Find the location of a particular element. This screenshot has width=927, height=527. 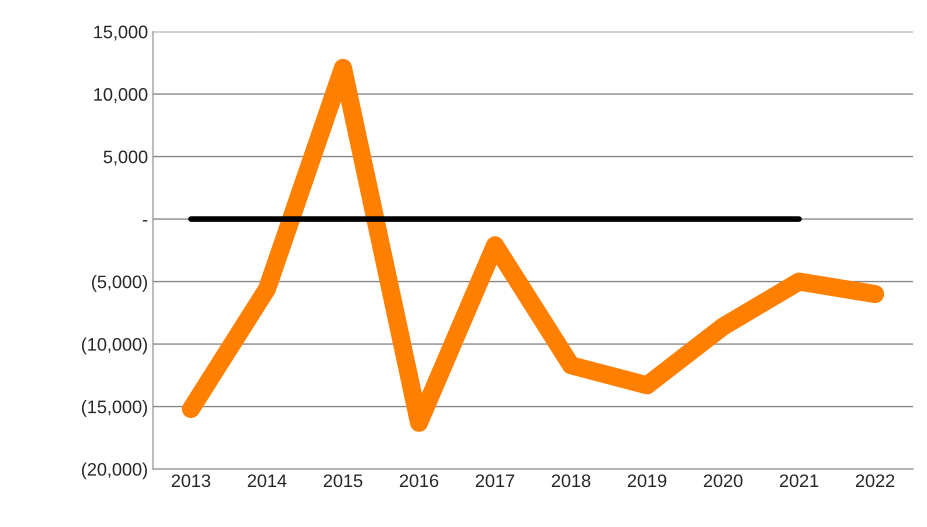

y-tick-label: 15,000 is located at coordinates (121, 33).